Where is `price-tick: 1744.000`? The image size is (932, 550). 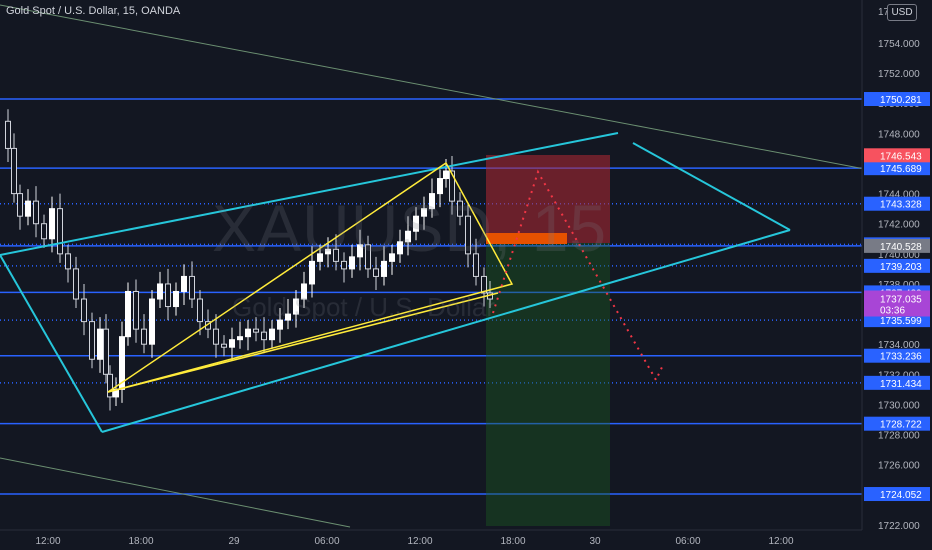
price-tick: 1744.000 is located at coordinates (899, 195).